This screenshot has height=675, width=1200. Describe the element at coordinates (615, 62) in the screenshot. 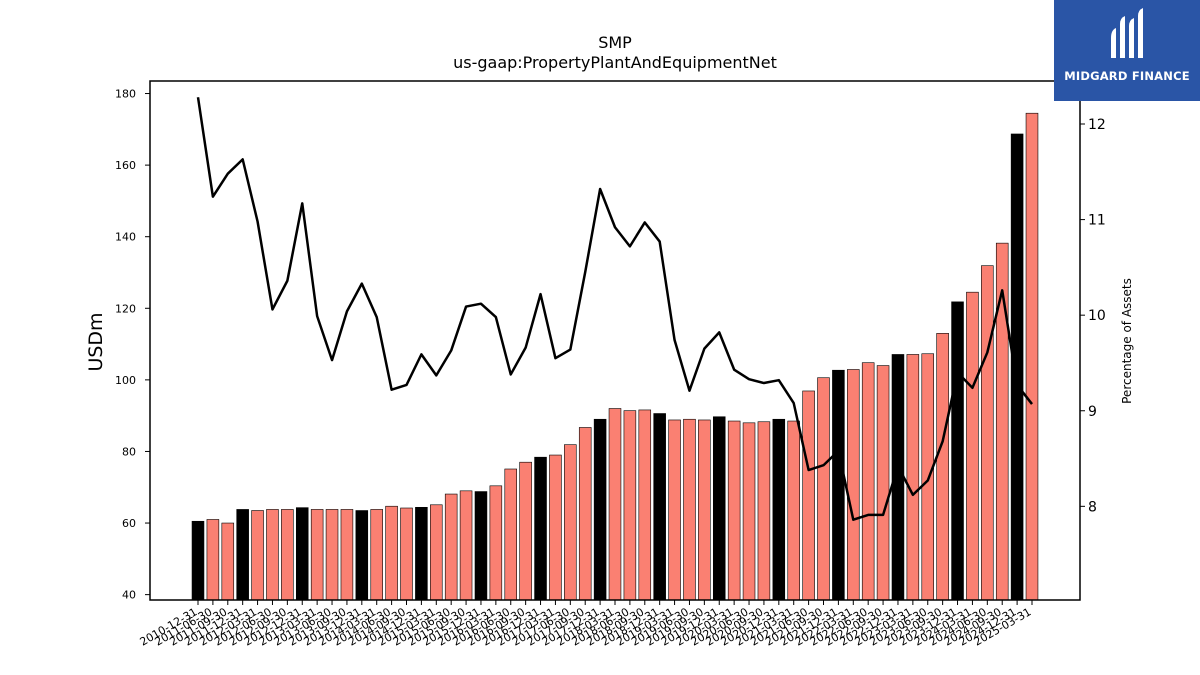

I see `chart-subtitle: us-gaap:PropertyPlantAndEquipmentNet` at that location.